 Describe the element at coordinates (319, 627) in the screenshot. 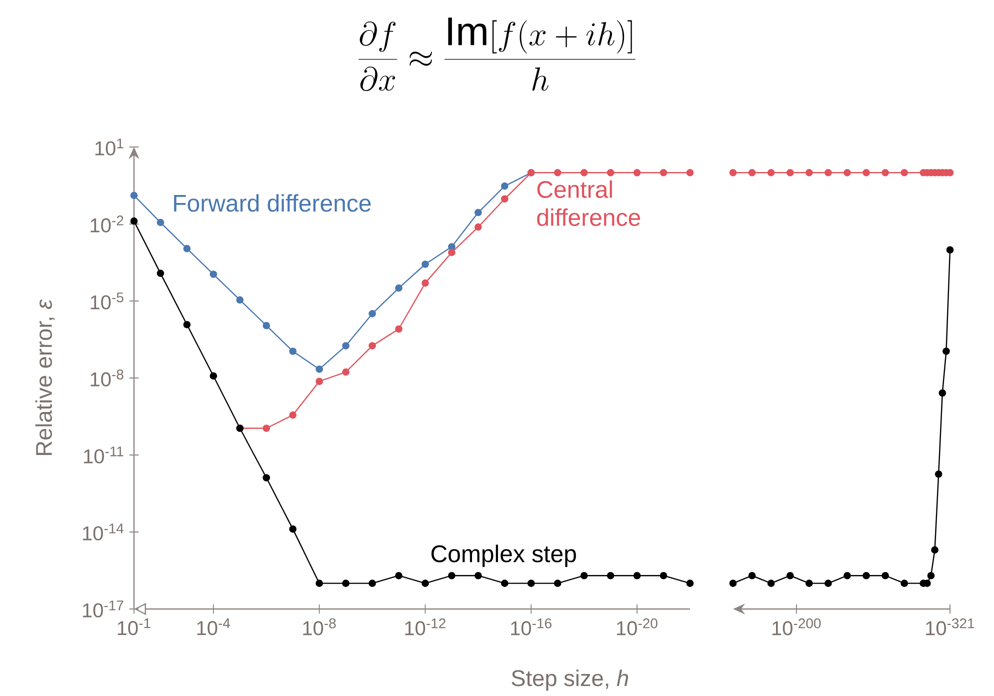

I see `x-tick-label: 10$^{-8}$` at that location.